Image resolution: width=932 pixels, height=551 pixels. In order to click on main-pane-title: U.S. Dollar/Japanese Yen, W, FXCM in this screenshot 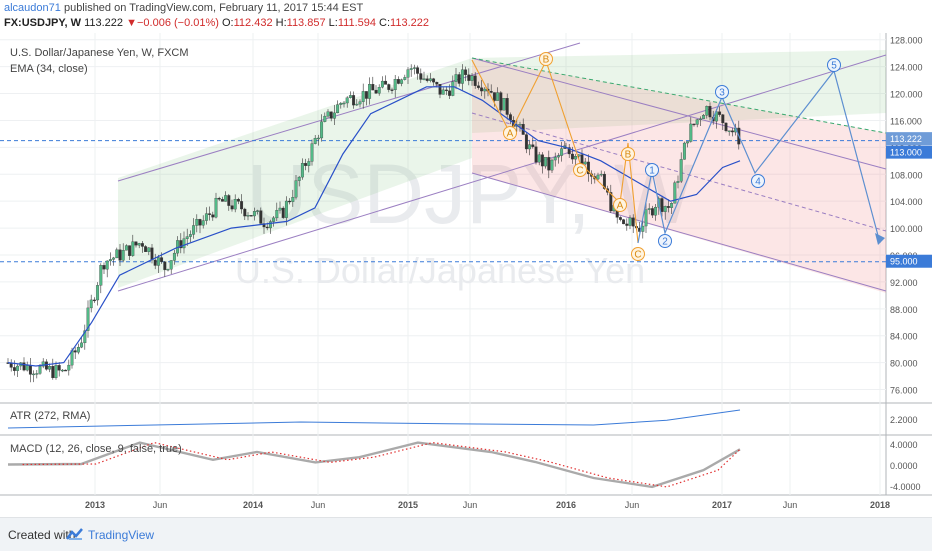, I will do `click(99, 53)`.